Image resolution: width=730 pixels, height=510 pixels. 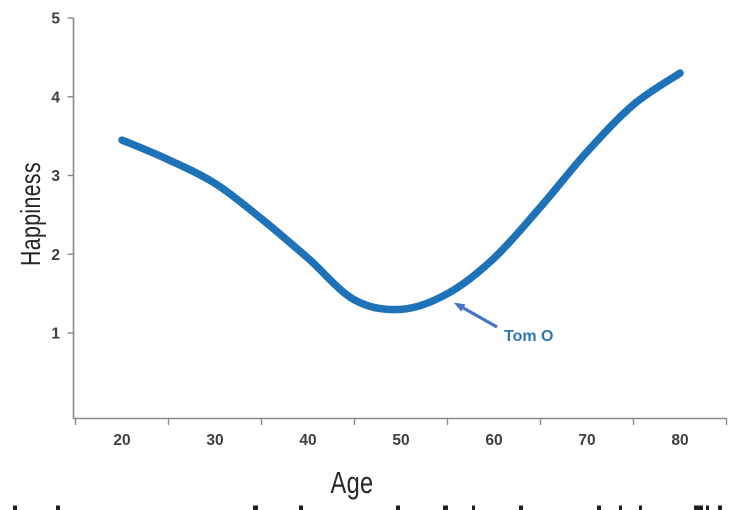 What do you see at coordinates (351, 482) in the screenshot?
I see `x-axis-title: Age` at bounding box center [351, 482].